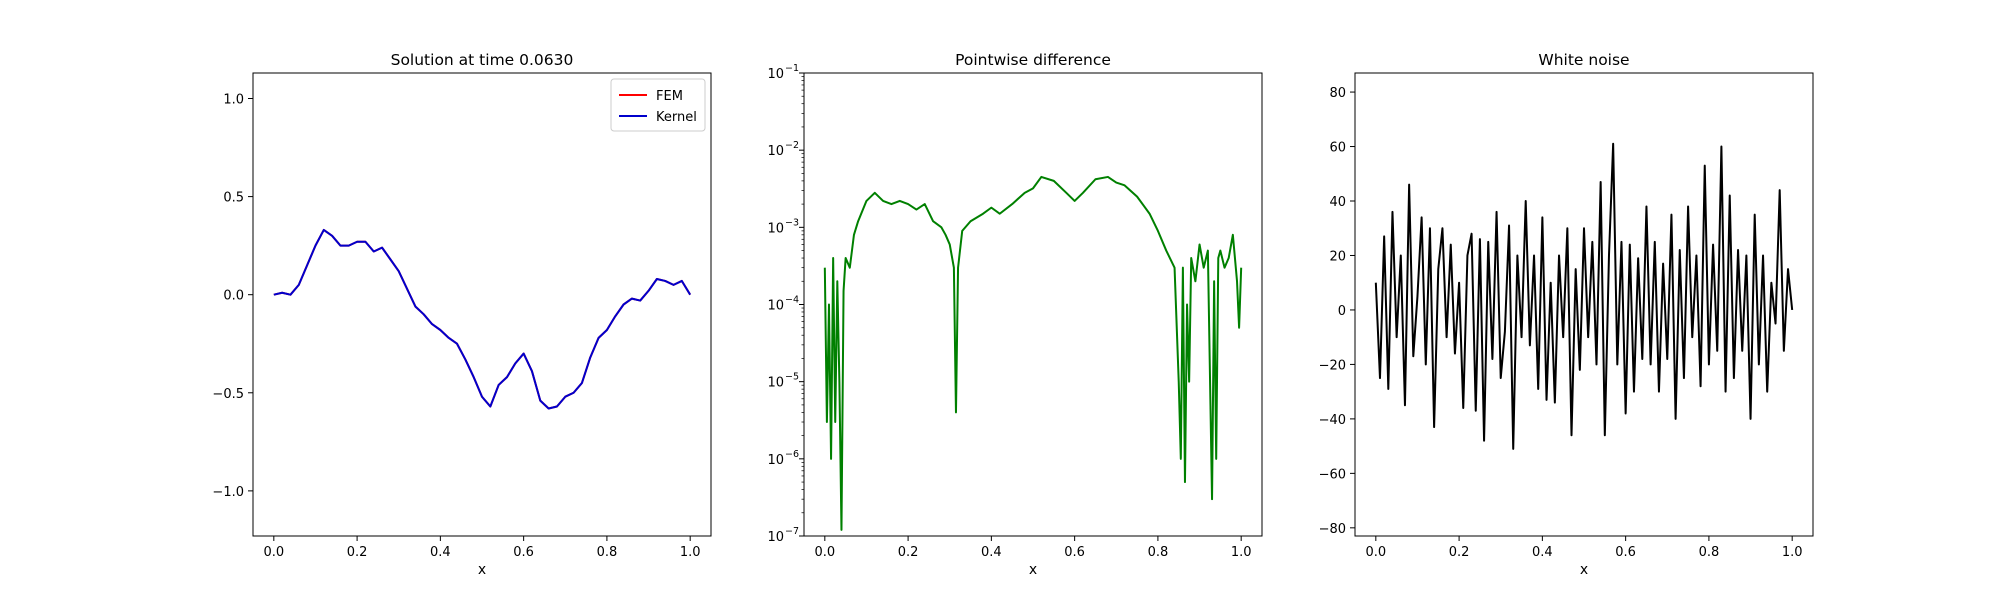 The image size is (2000, 600). I want to click on y-tick-label: −60, so click(1332, 474).